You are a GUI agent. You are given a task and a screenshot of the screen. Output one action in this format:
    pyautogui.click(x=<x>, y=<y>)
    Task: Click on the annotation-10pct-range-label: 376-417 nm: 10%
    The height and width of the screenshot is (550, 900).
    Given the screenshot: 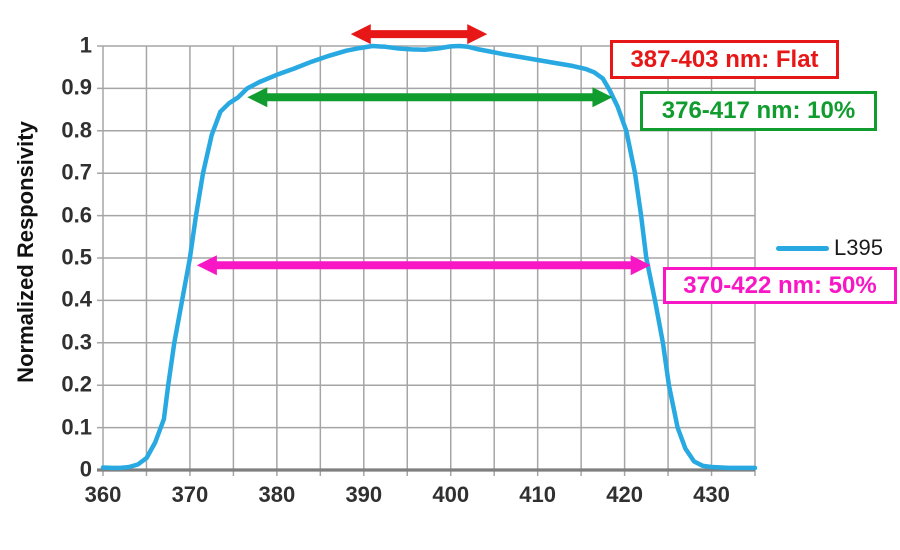 What is the action you would take?
    pyautogui.click(x=758, y=110)
    